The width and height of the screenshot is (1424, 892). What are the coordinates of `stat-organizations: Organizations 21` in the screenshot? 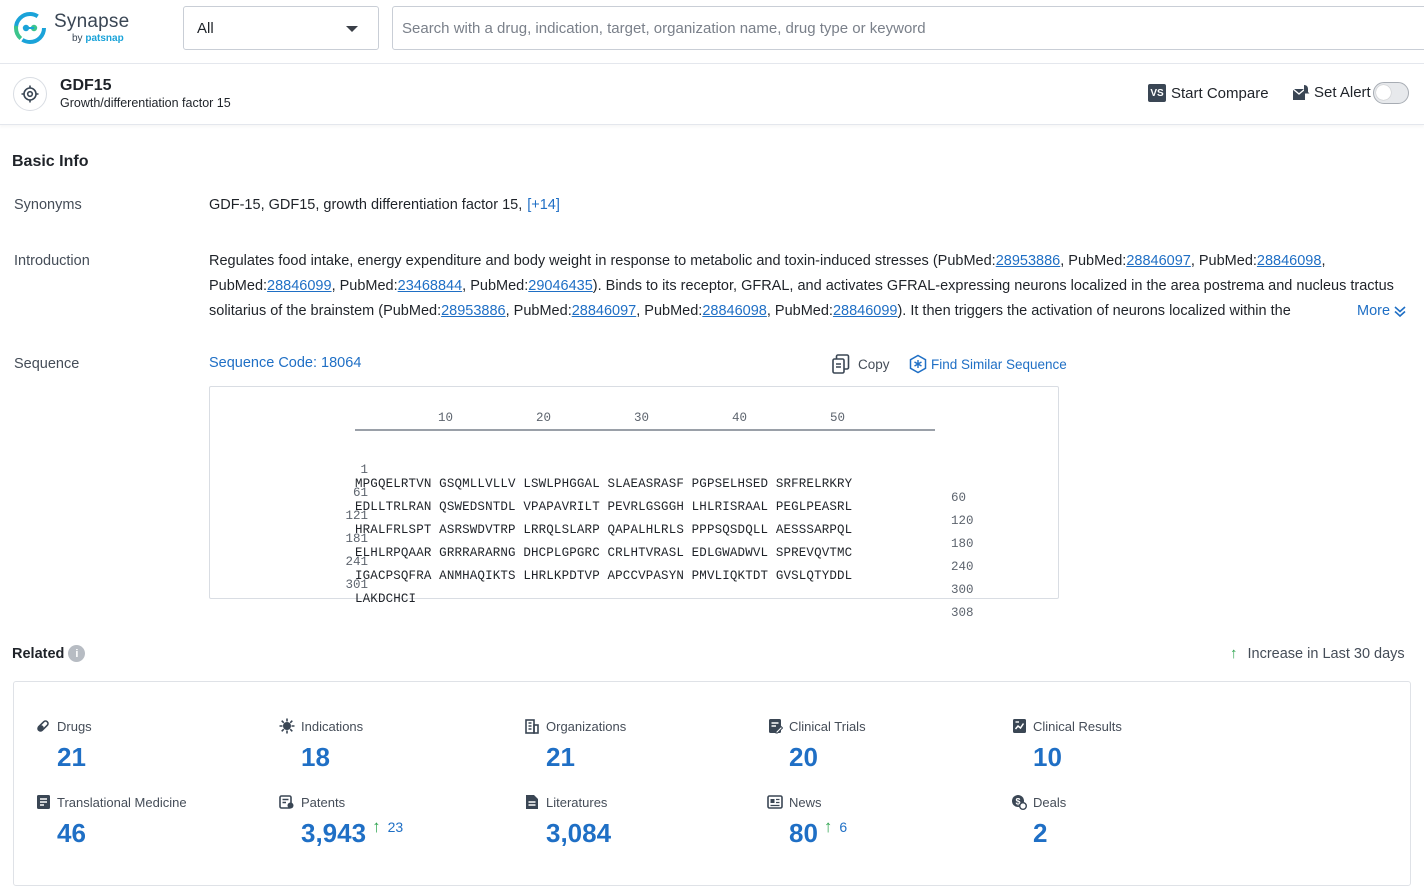 It's located at (575, 745).